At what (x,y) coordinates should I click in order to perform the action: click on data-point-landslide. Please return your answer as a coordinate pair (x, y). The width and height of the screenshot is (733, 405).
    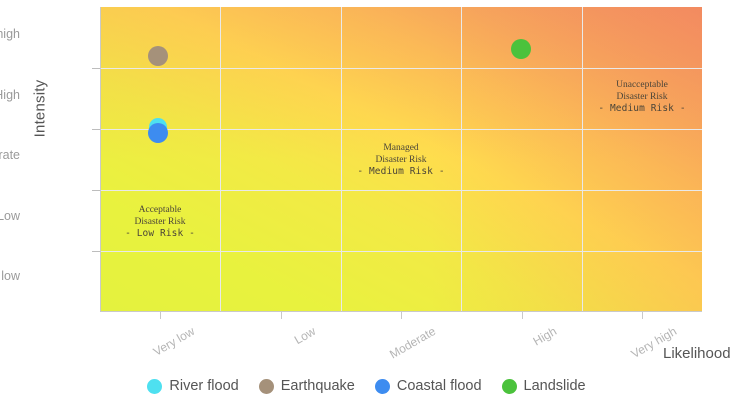
    Looking at the image, I should click on (521, 49).